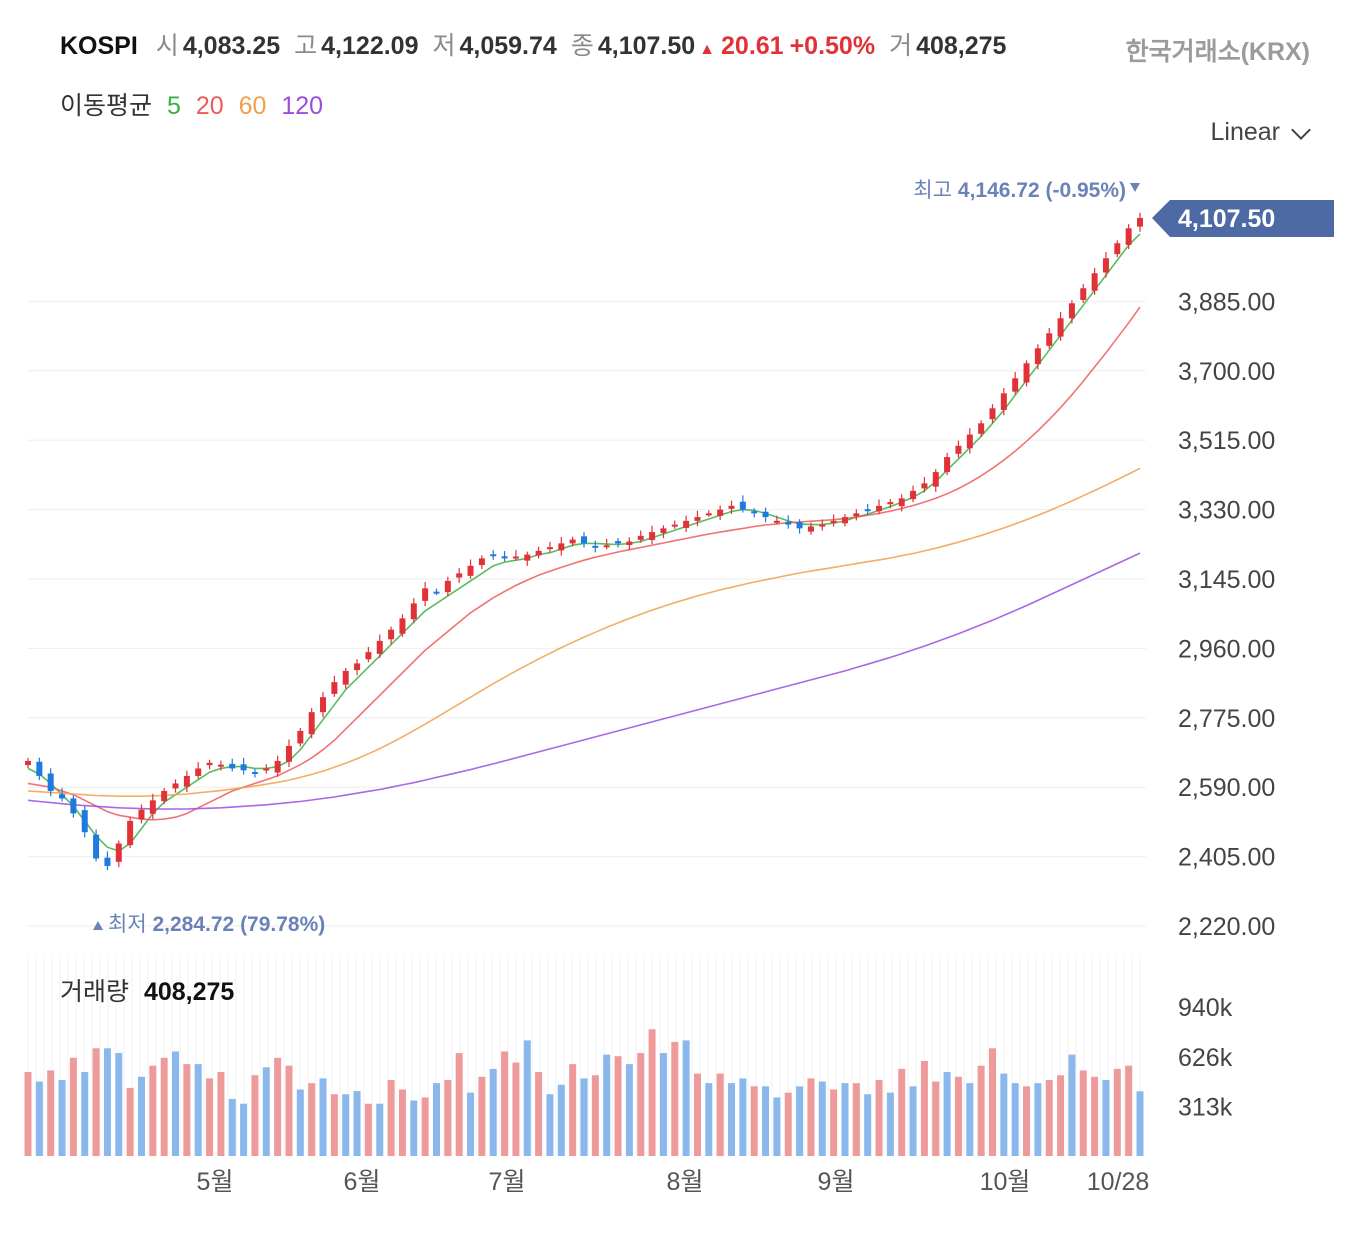  I want to click on low-annotation: 최저 2,284.72 (79.78%), so click(216, 924).